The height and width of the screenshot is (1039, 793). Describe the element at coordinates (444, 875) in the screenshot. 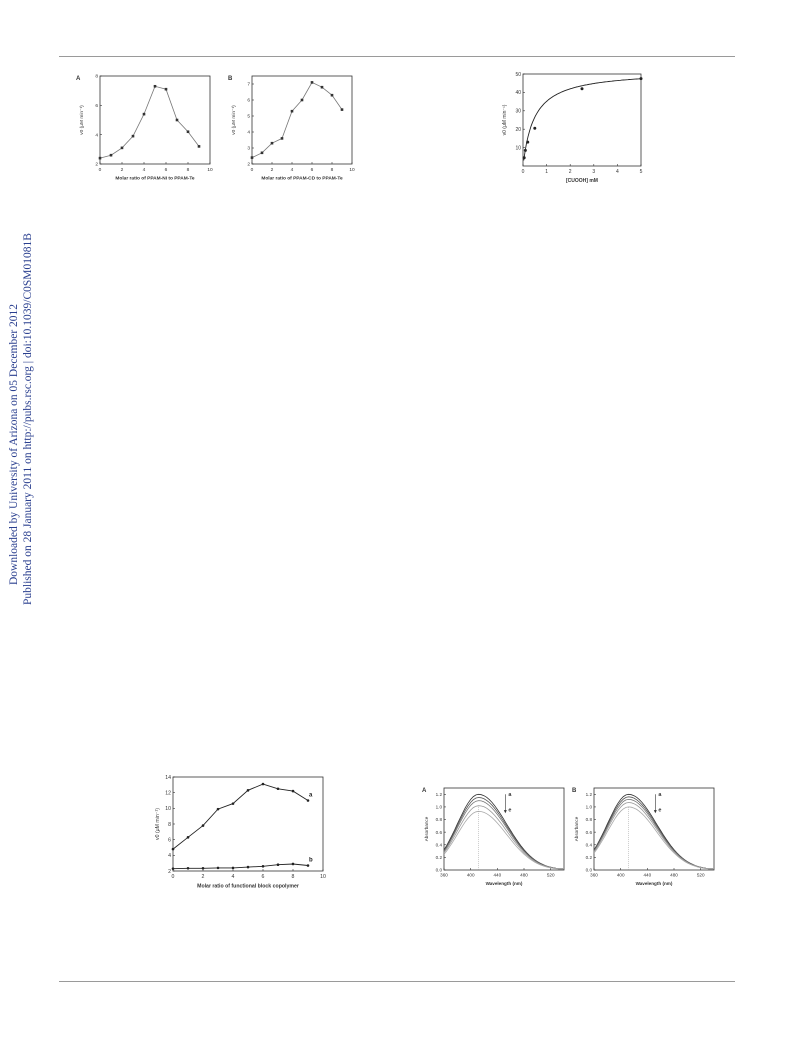

I see `x-tick-label: 360` at that location.